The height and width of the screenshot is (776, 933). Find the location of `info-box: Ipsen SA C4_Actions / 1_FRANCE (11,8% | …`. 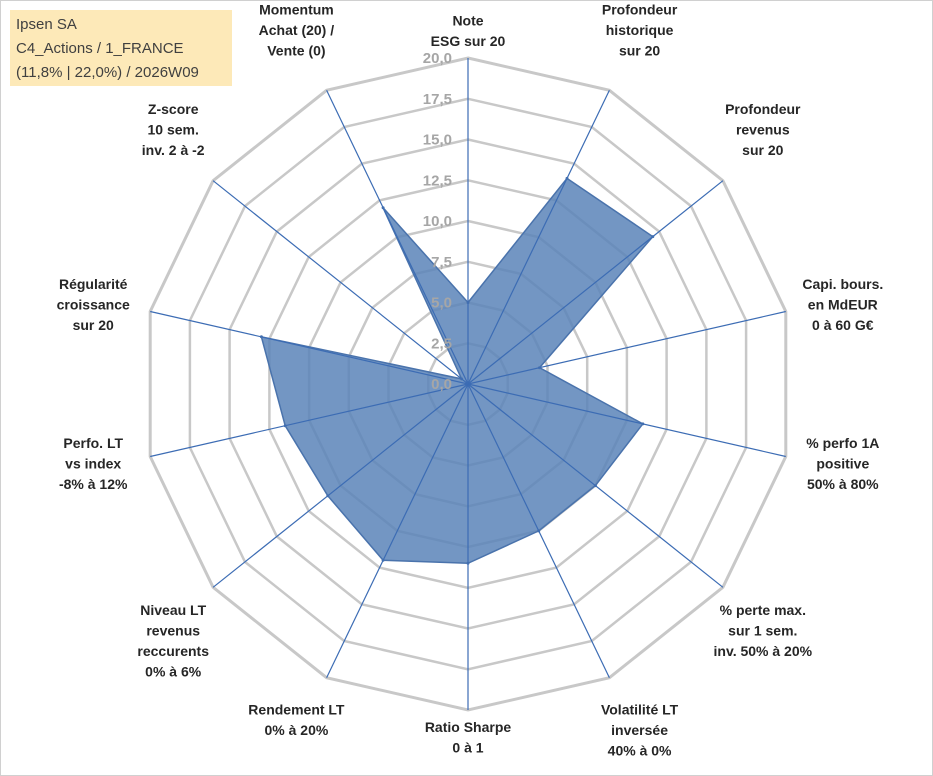

info-box: Ipsen SA C4_Actions / 1_FRANCE (11,8% | … is located at coordinates (121, 48).